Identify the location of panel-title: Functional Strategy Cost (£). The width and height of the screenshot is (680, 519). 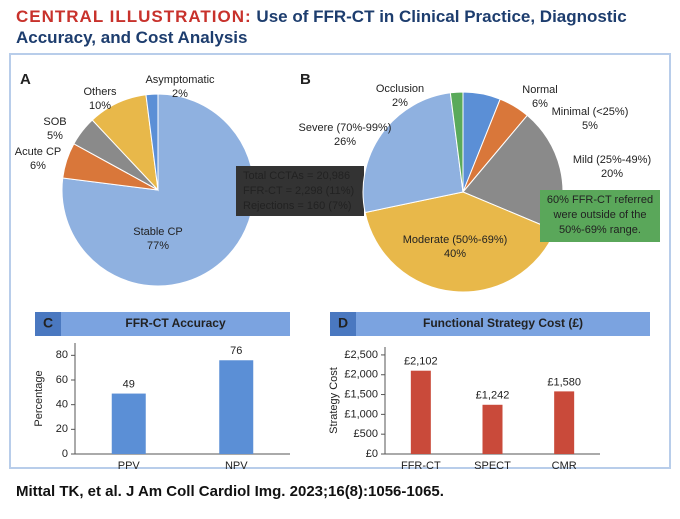
(503, 323).